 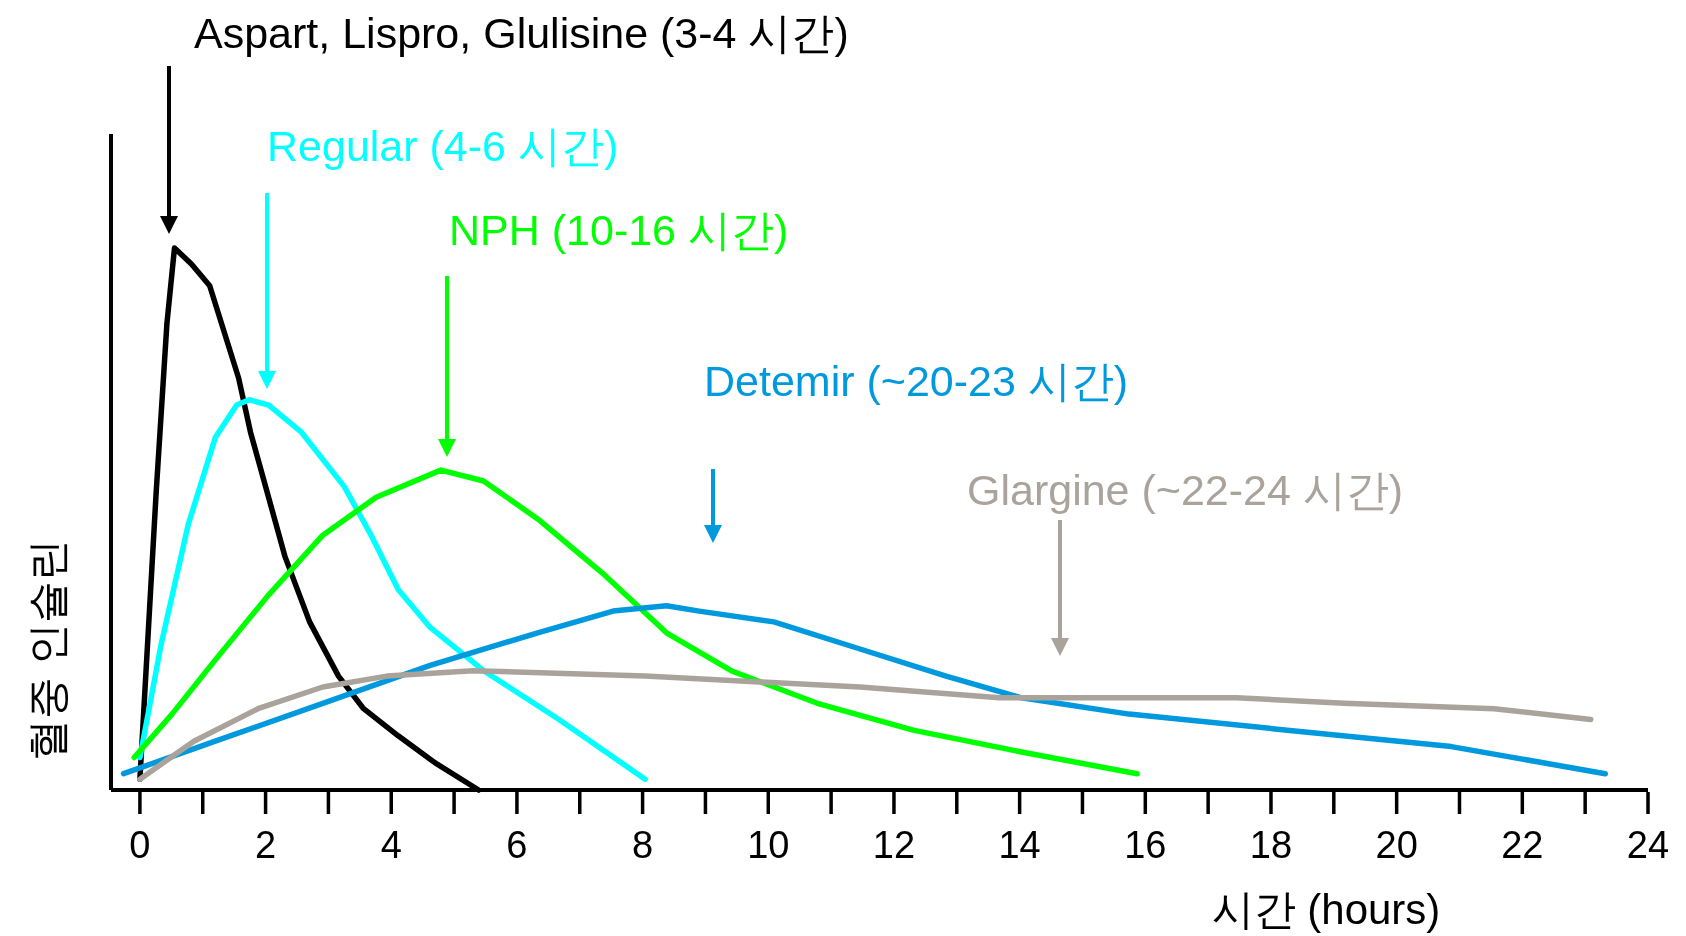 What do you see at coordinates (619, 230) in the screenshot?
I see `annotation: NPH (10-16 시간)` at bounding box center [619, 230].